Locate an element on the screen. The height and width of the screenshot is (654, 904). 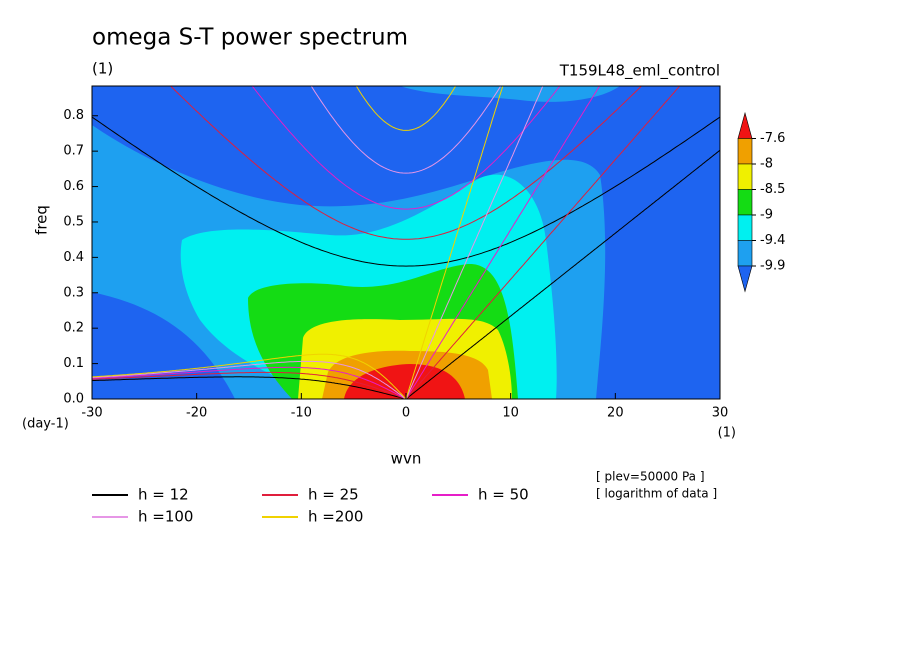
y-tick-label: 0.8 is located at coordinates (73, 115).